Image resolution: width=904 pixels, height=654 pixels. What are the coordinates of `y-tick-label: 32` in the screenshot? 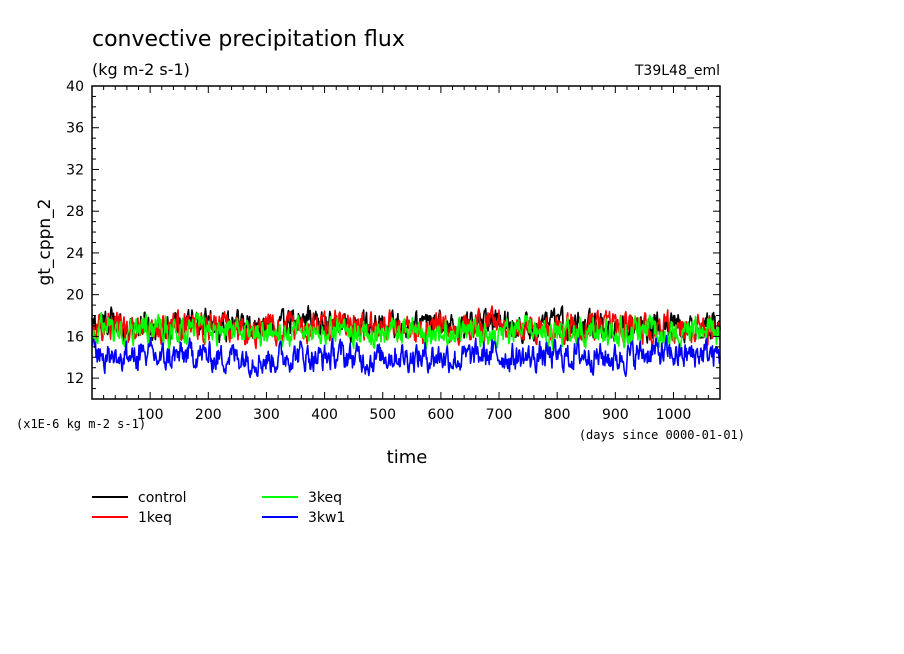 It's located at (75, 170).